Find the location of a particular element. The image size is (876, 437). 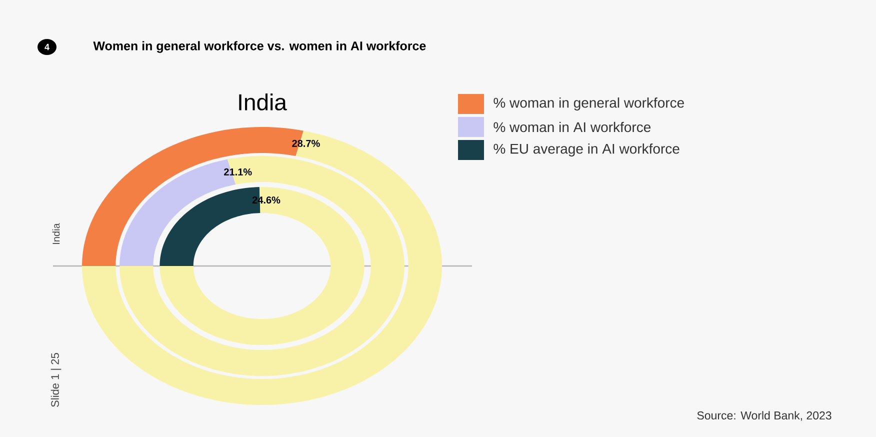

legend-label: % EU average in AI workforce is located at coordinates (587, 150).